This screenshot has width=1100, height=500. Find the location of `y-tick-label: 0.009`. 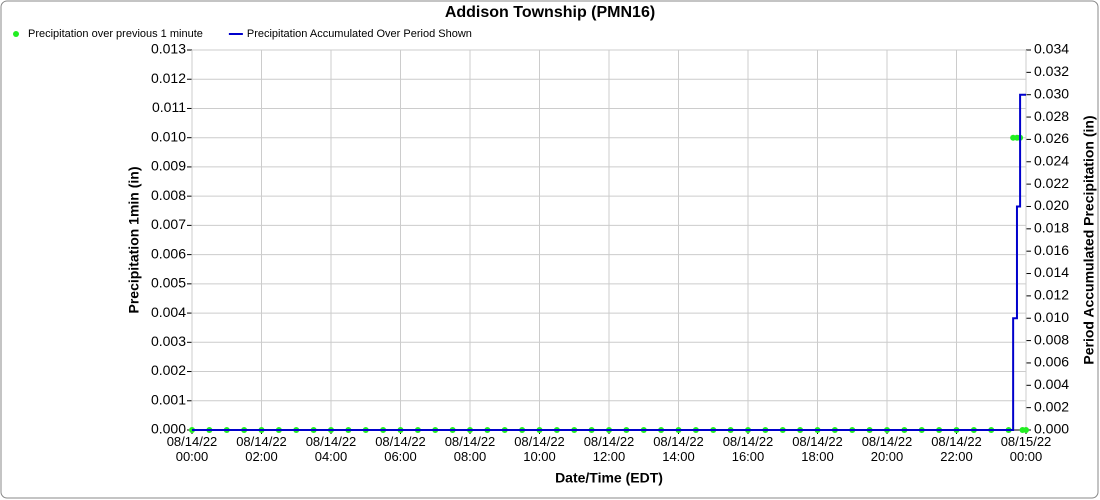

y-tick-label: 0.009 is located at coordinates (168, 166).